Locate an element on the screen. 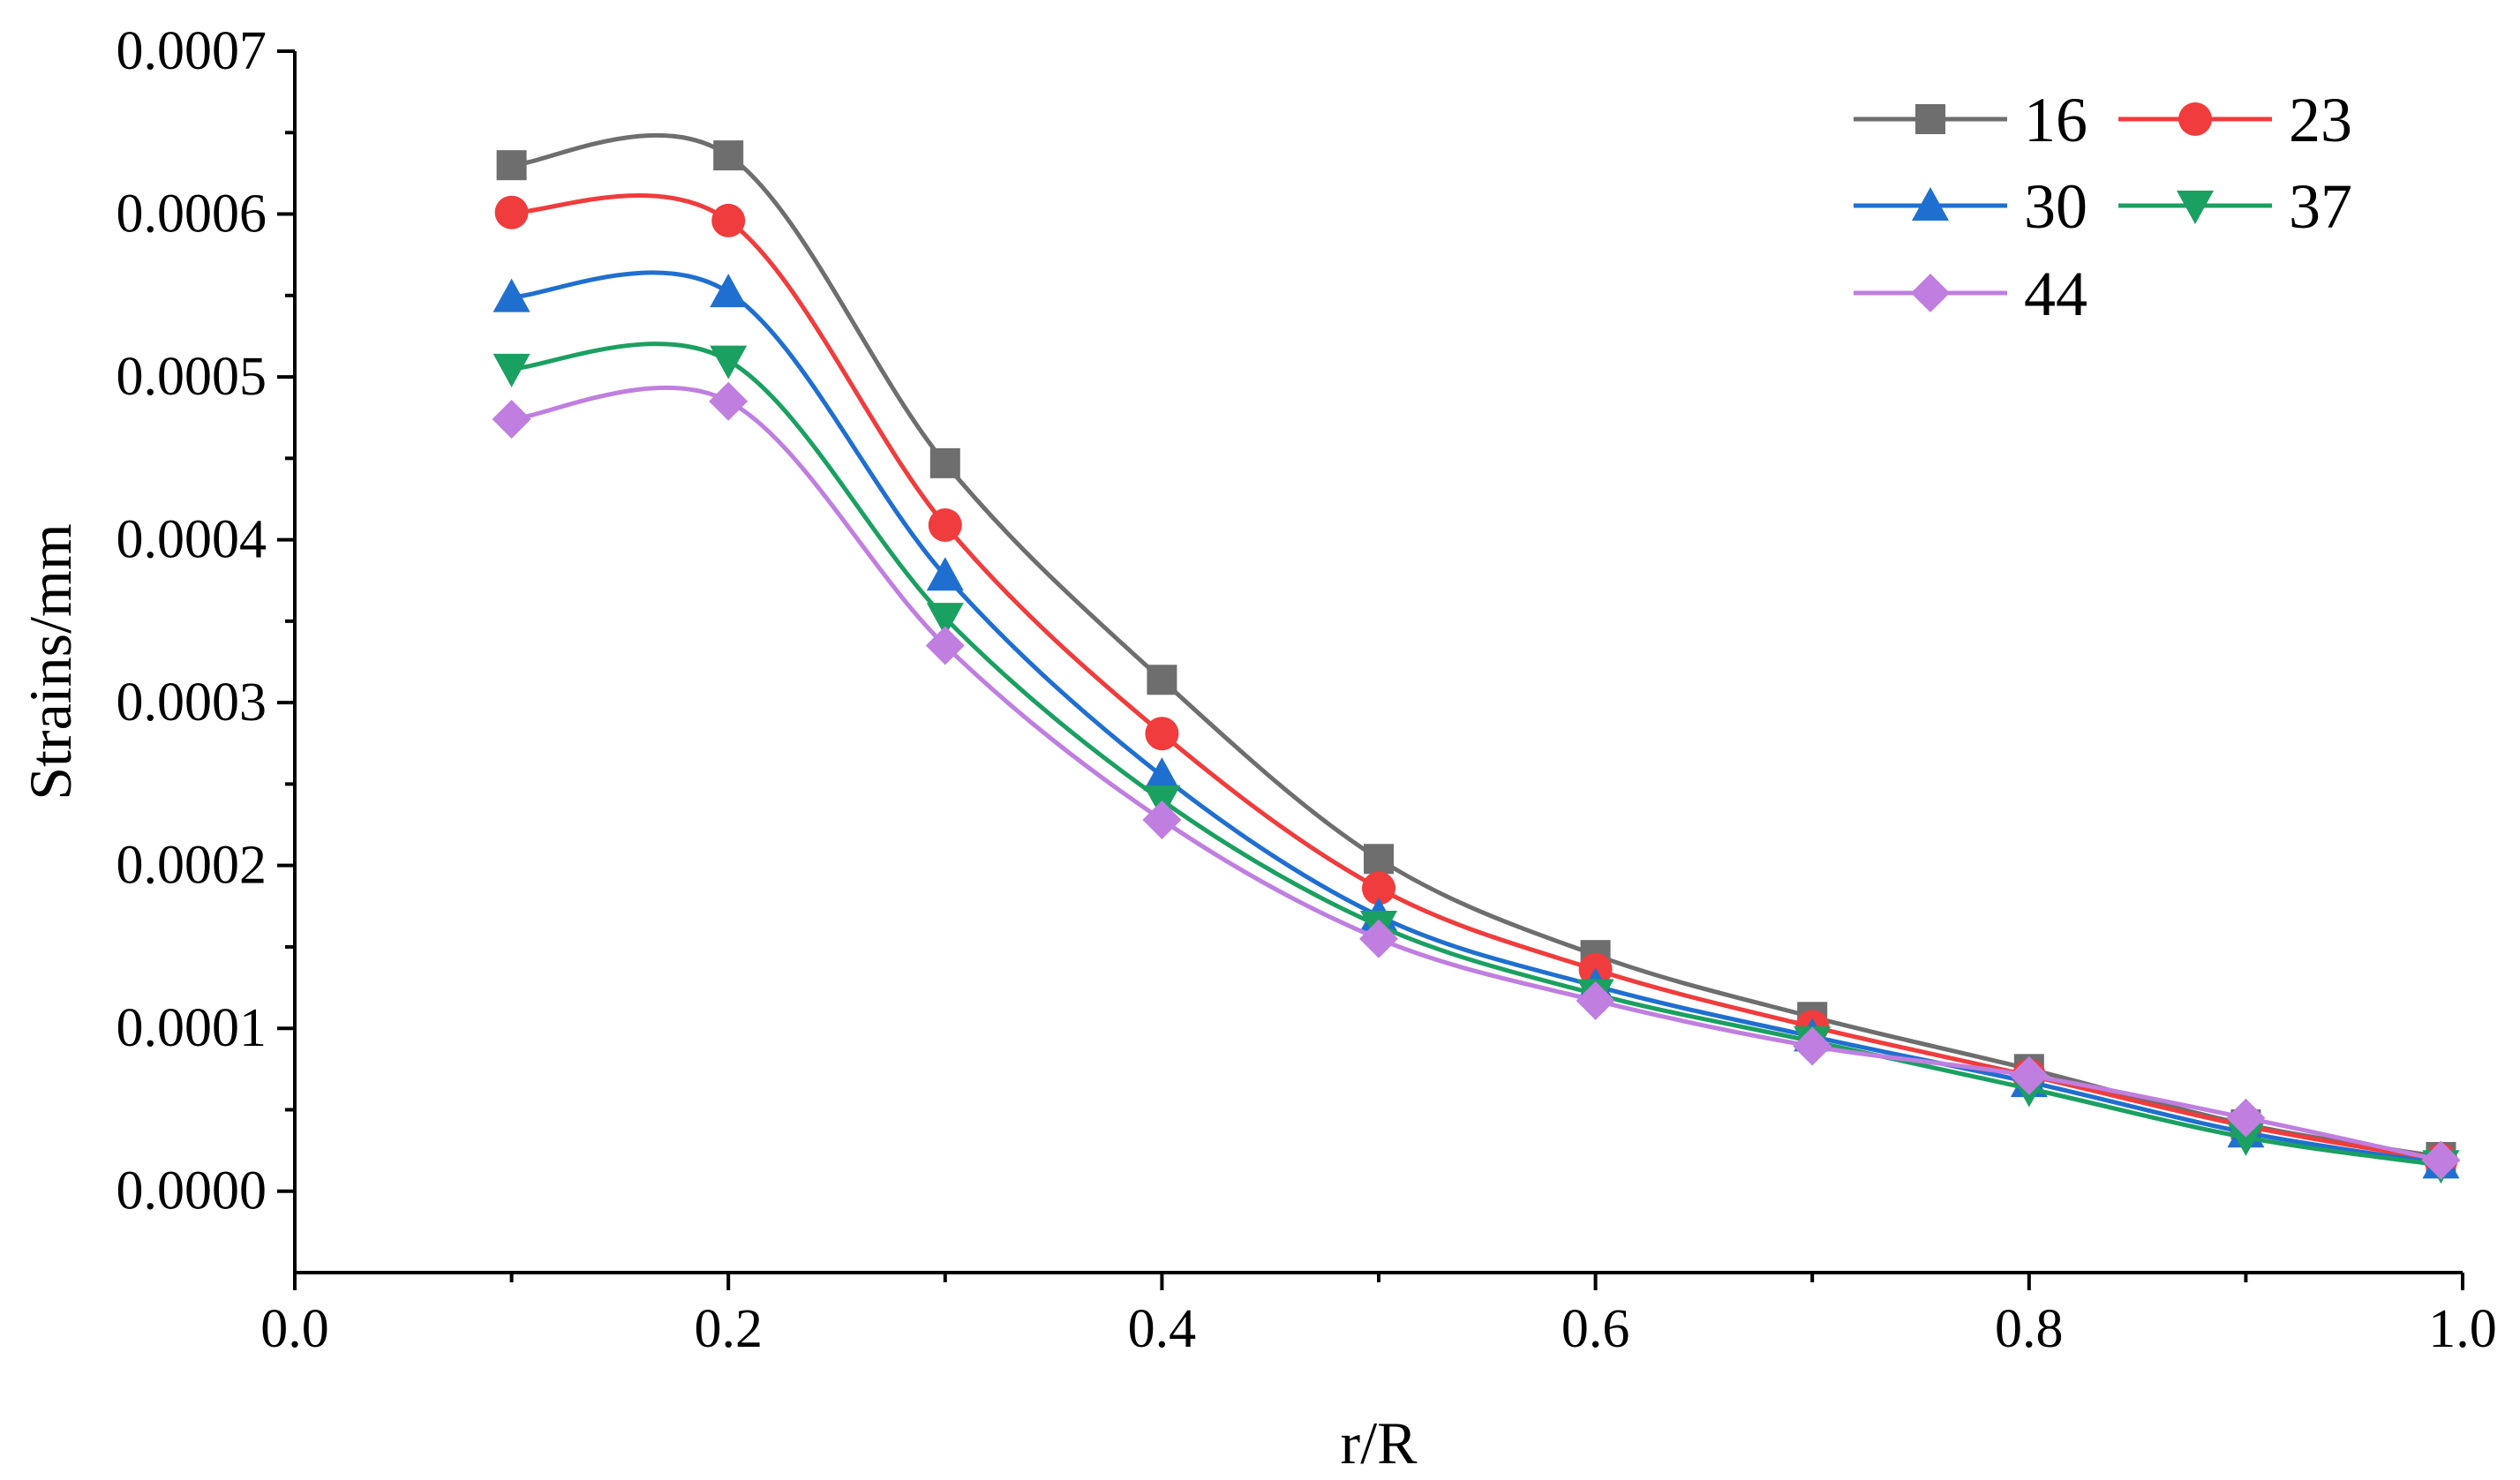 The width and height of the screenshot is (2520, 1480). x-axis-title: r/R is located at coordinates (1379, 1442).